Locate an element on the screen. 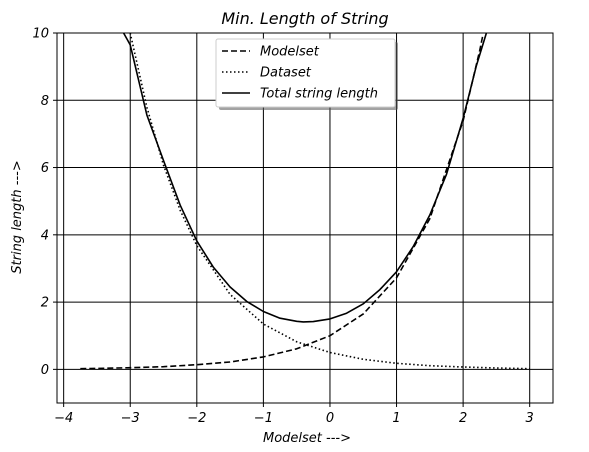 This screenshot has height=452, width=589. x-axis-label: Modelset ---> is located at coordinates (307, 438).